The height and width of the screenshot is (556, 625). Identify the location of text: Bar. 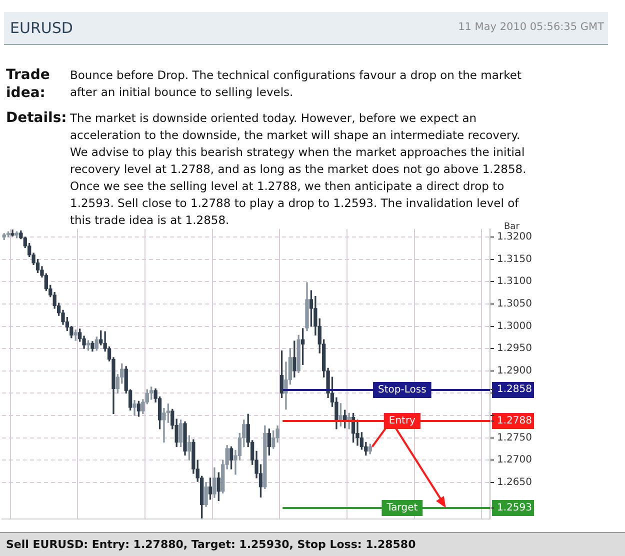
(512, 227).